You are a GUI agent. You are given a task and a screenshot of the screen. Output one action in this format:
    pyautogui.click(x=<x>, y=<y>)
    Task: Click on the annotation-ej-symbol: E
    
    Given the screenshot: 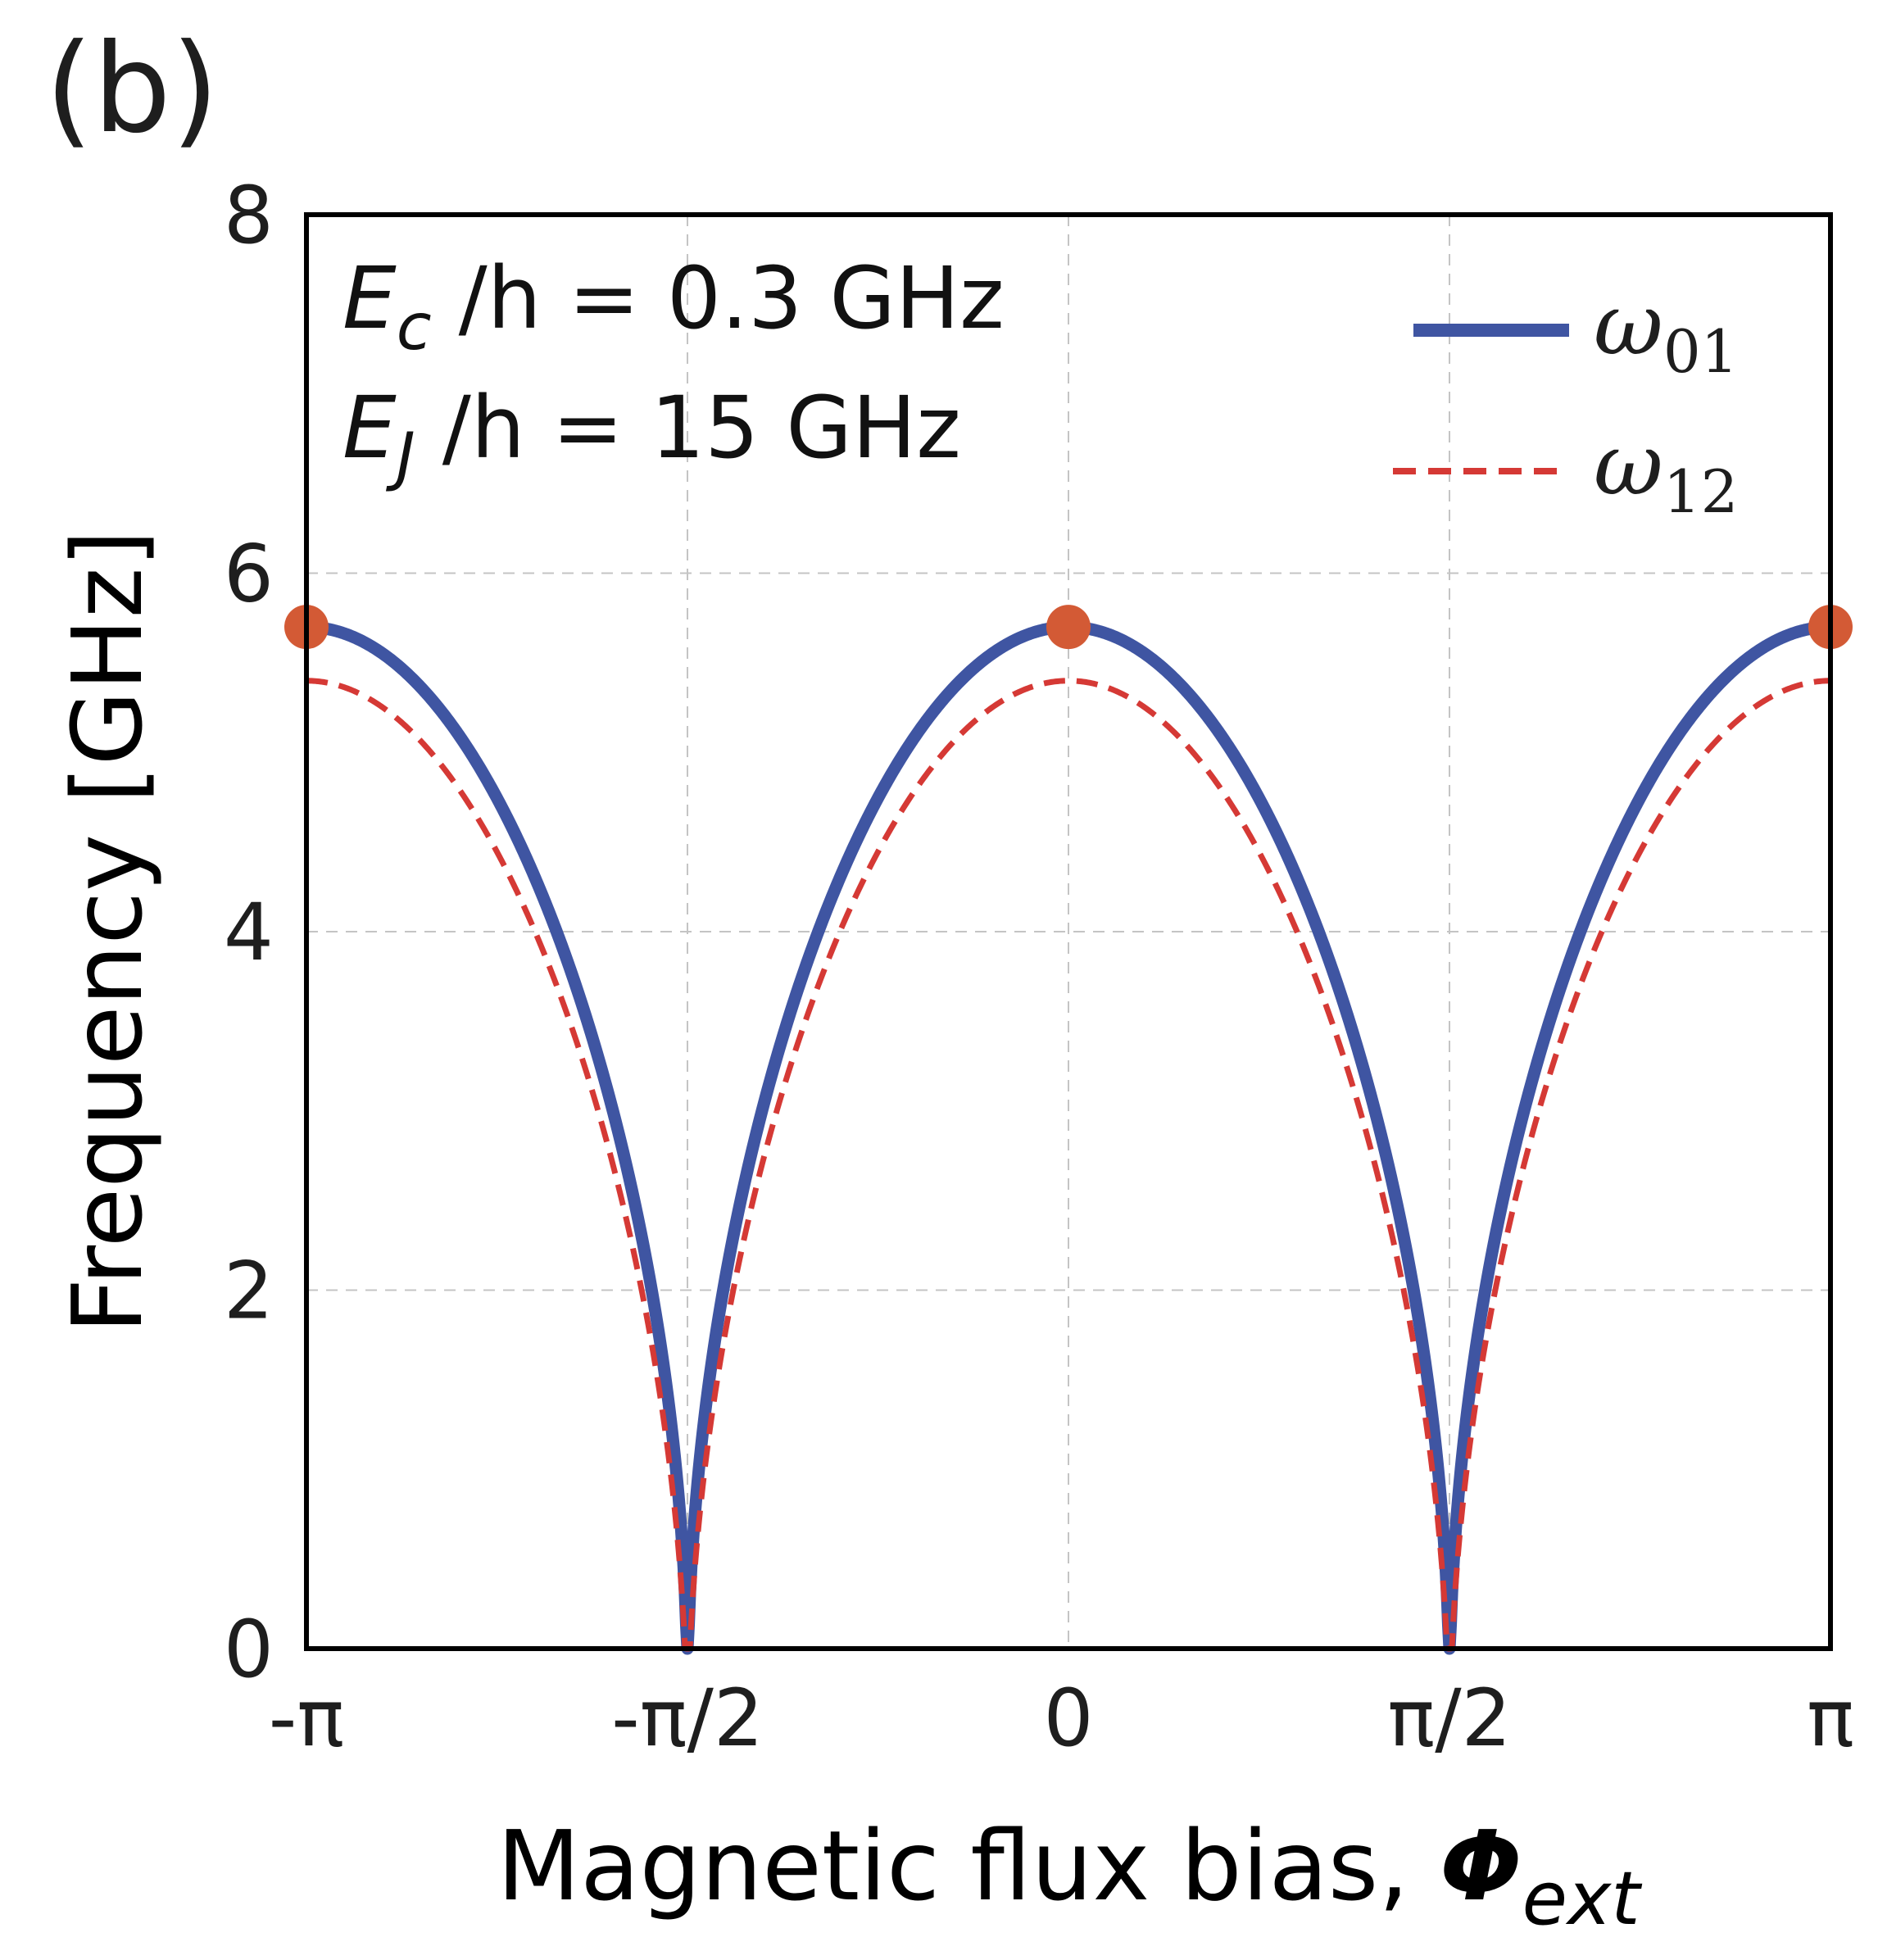 What is the action you would take?
    pyautogui.click(x=369, y=428)
    